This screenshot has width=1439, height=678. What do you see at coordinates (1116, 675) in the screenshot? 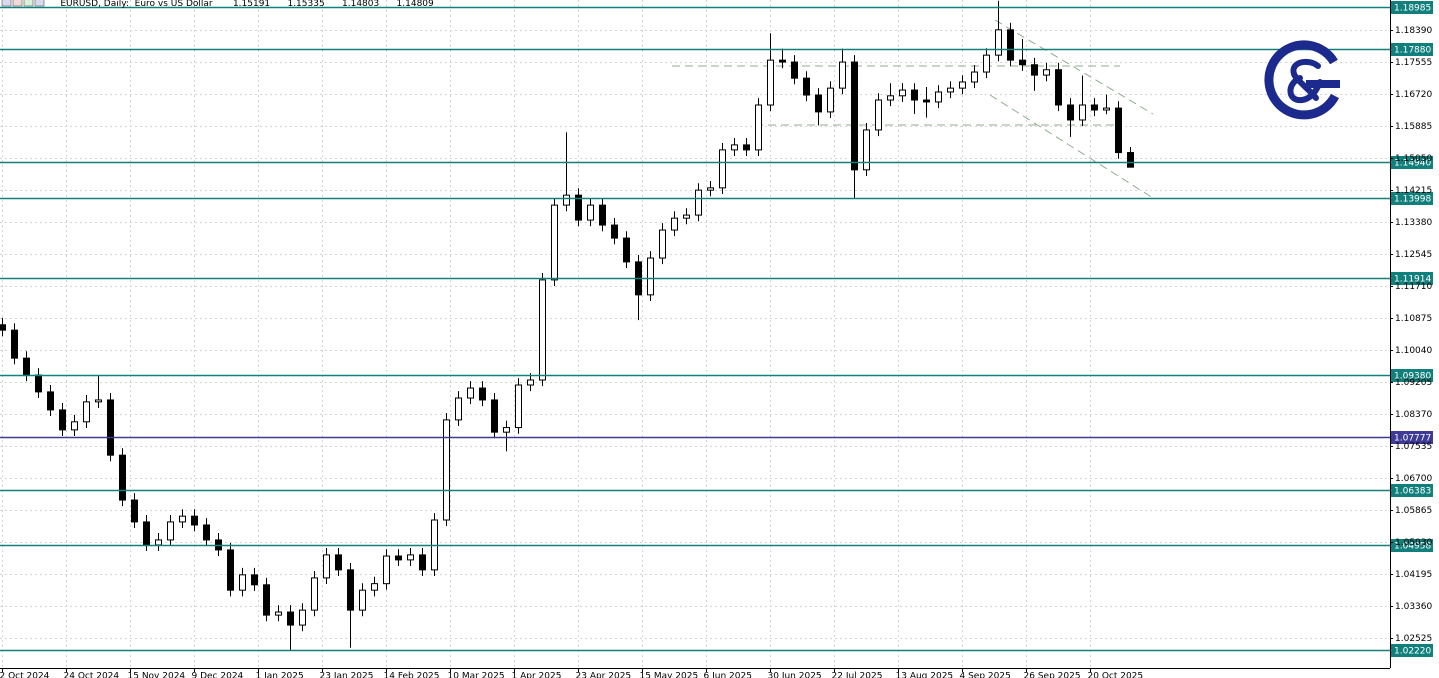
I see `x-tick-label: 20 Oct 2025` at bounding box center [1116, 675].